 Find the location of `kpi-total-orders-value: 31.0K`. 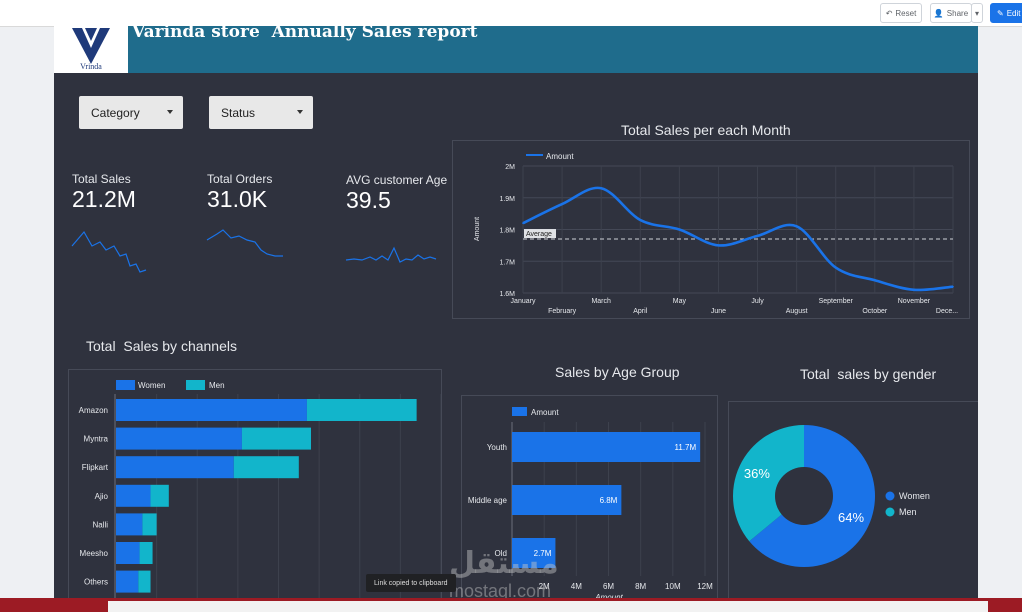

kpi-total-orders-value: 31.0K is located at coordinates (237, 199).